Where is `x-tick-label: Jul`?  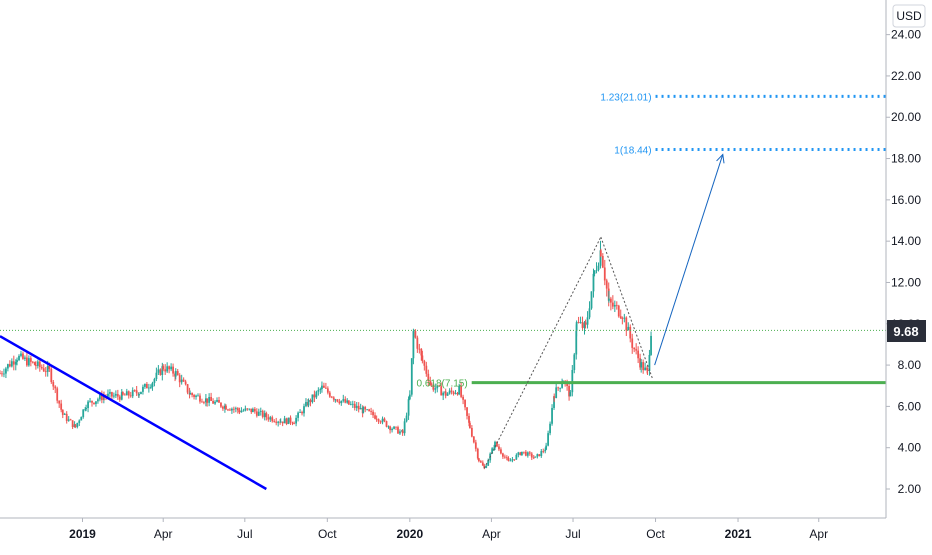 x-tick-label: Jul is located at coordinates (244, 534).